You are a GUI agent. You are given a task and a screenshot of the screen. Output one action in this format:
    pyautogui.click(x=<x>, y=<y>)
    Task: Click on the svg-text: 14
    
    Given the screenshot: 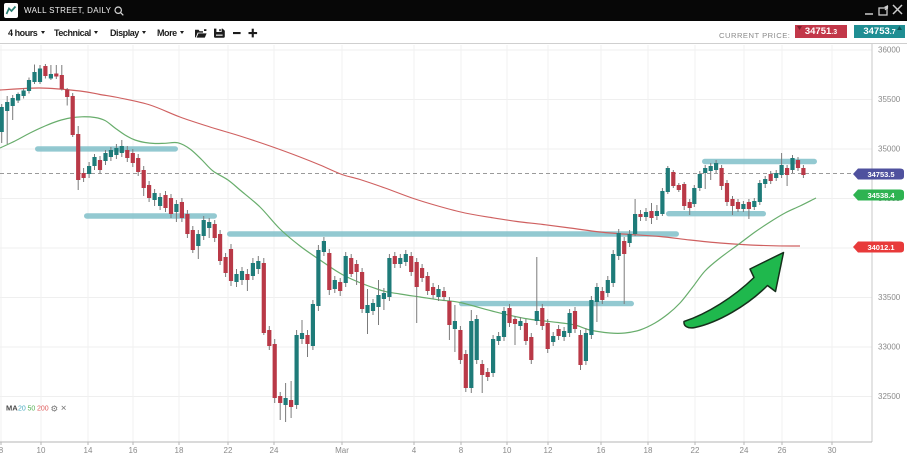 What is the action you would take?
    pyautogui.click(x=88, y=450)
    